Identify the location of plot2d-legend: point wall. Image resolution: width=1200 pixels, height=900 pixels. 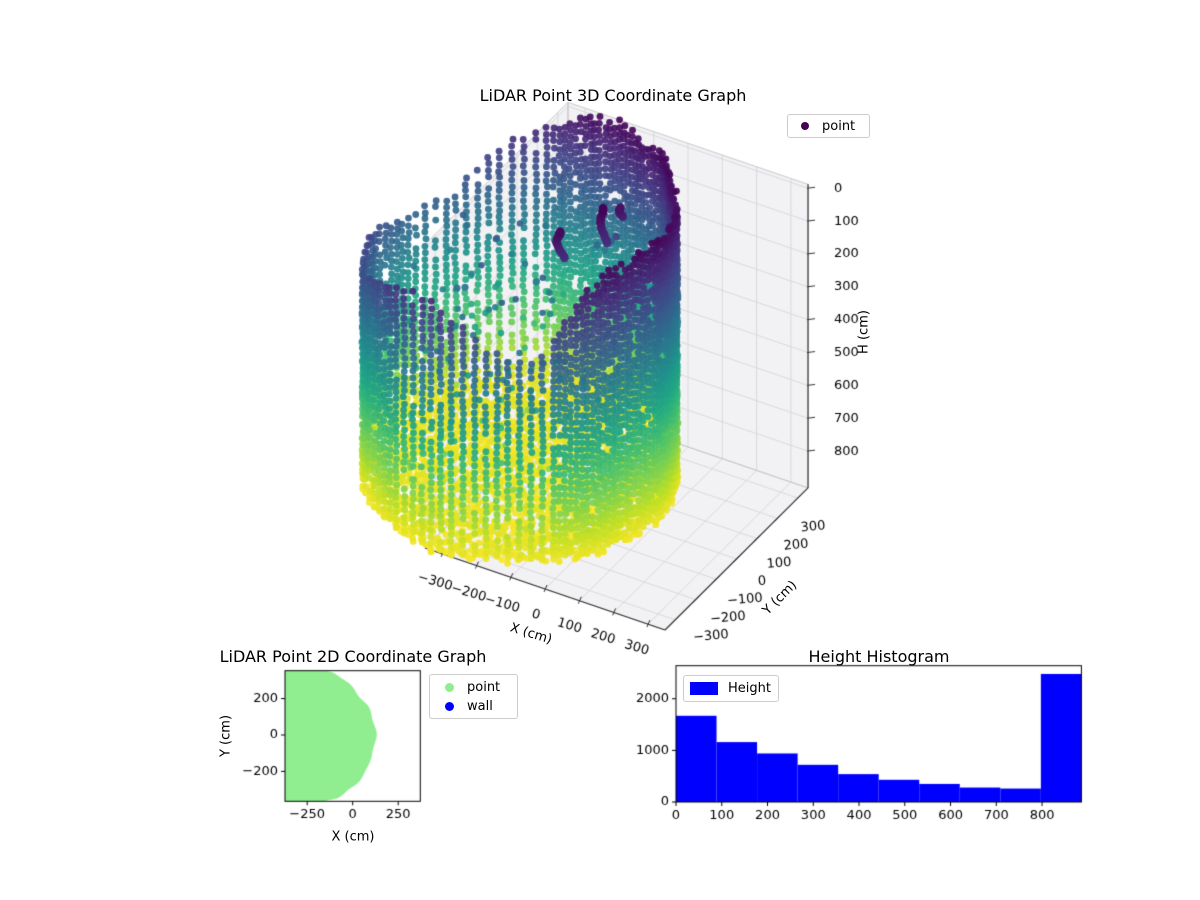
(473, 696).